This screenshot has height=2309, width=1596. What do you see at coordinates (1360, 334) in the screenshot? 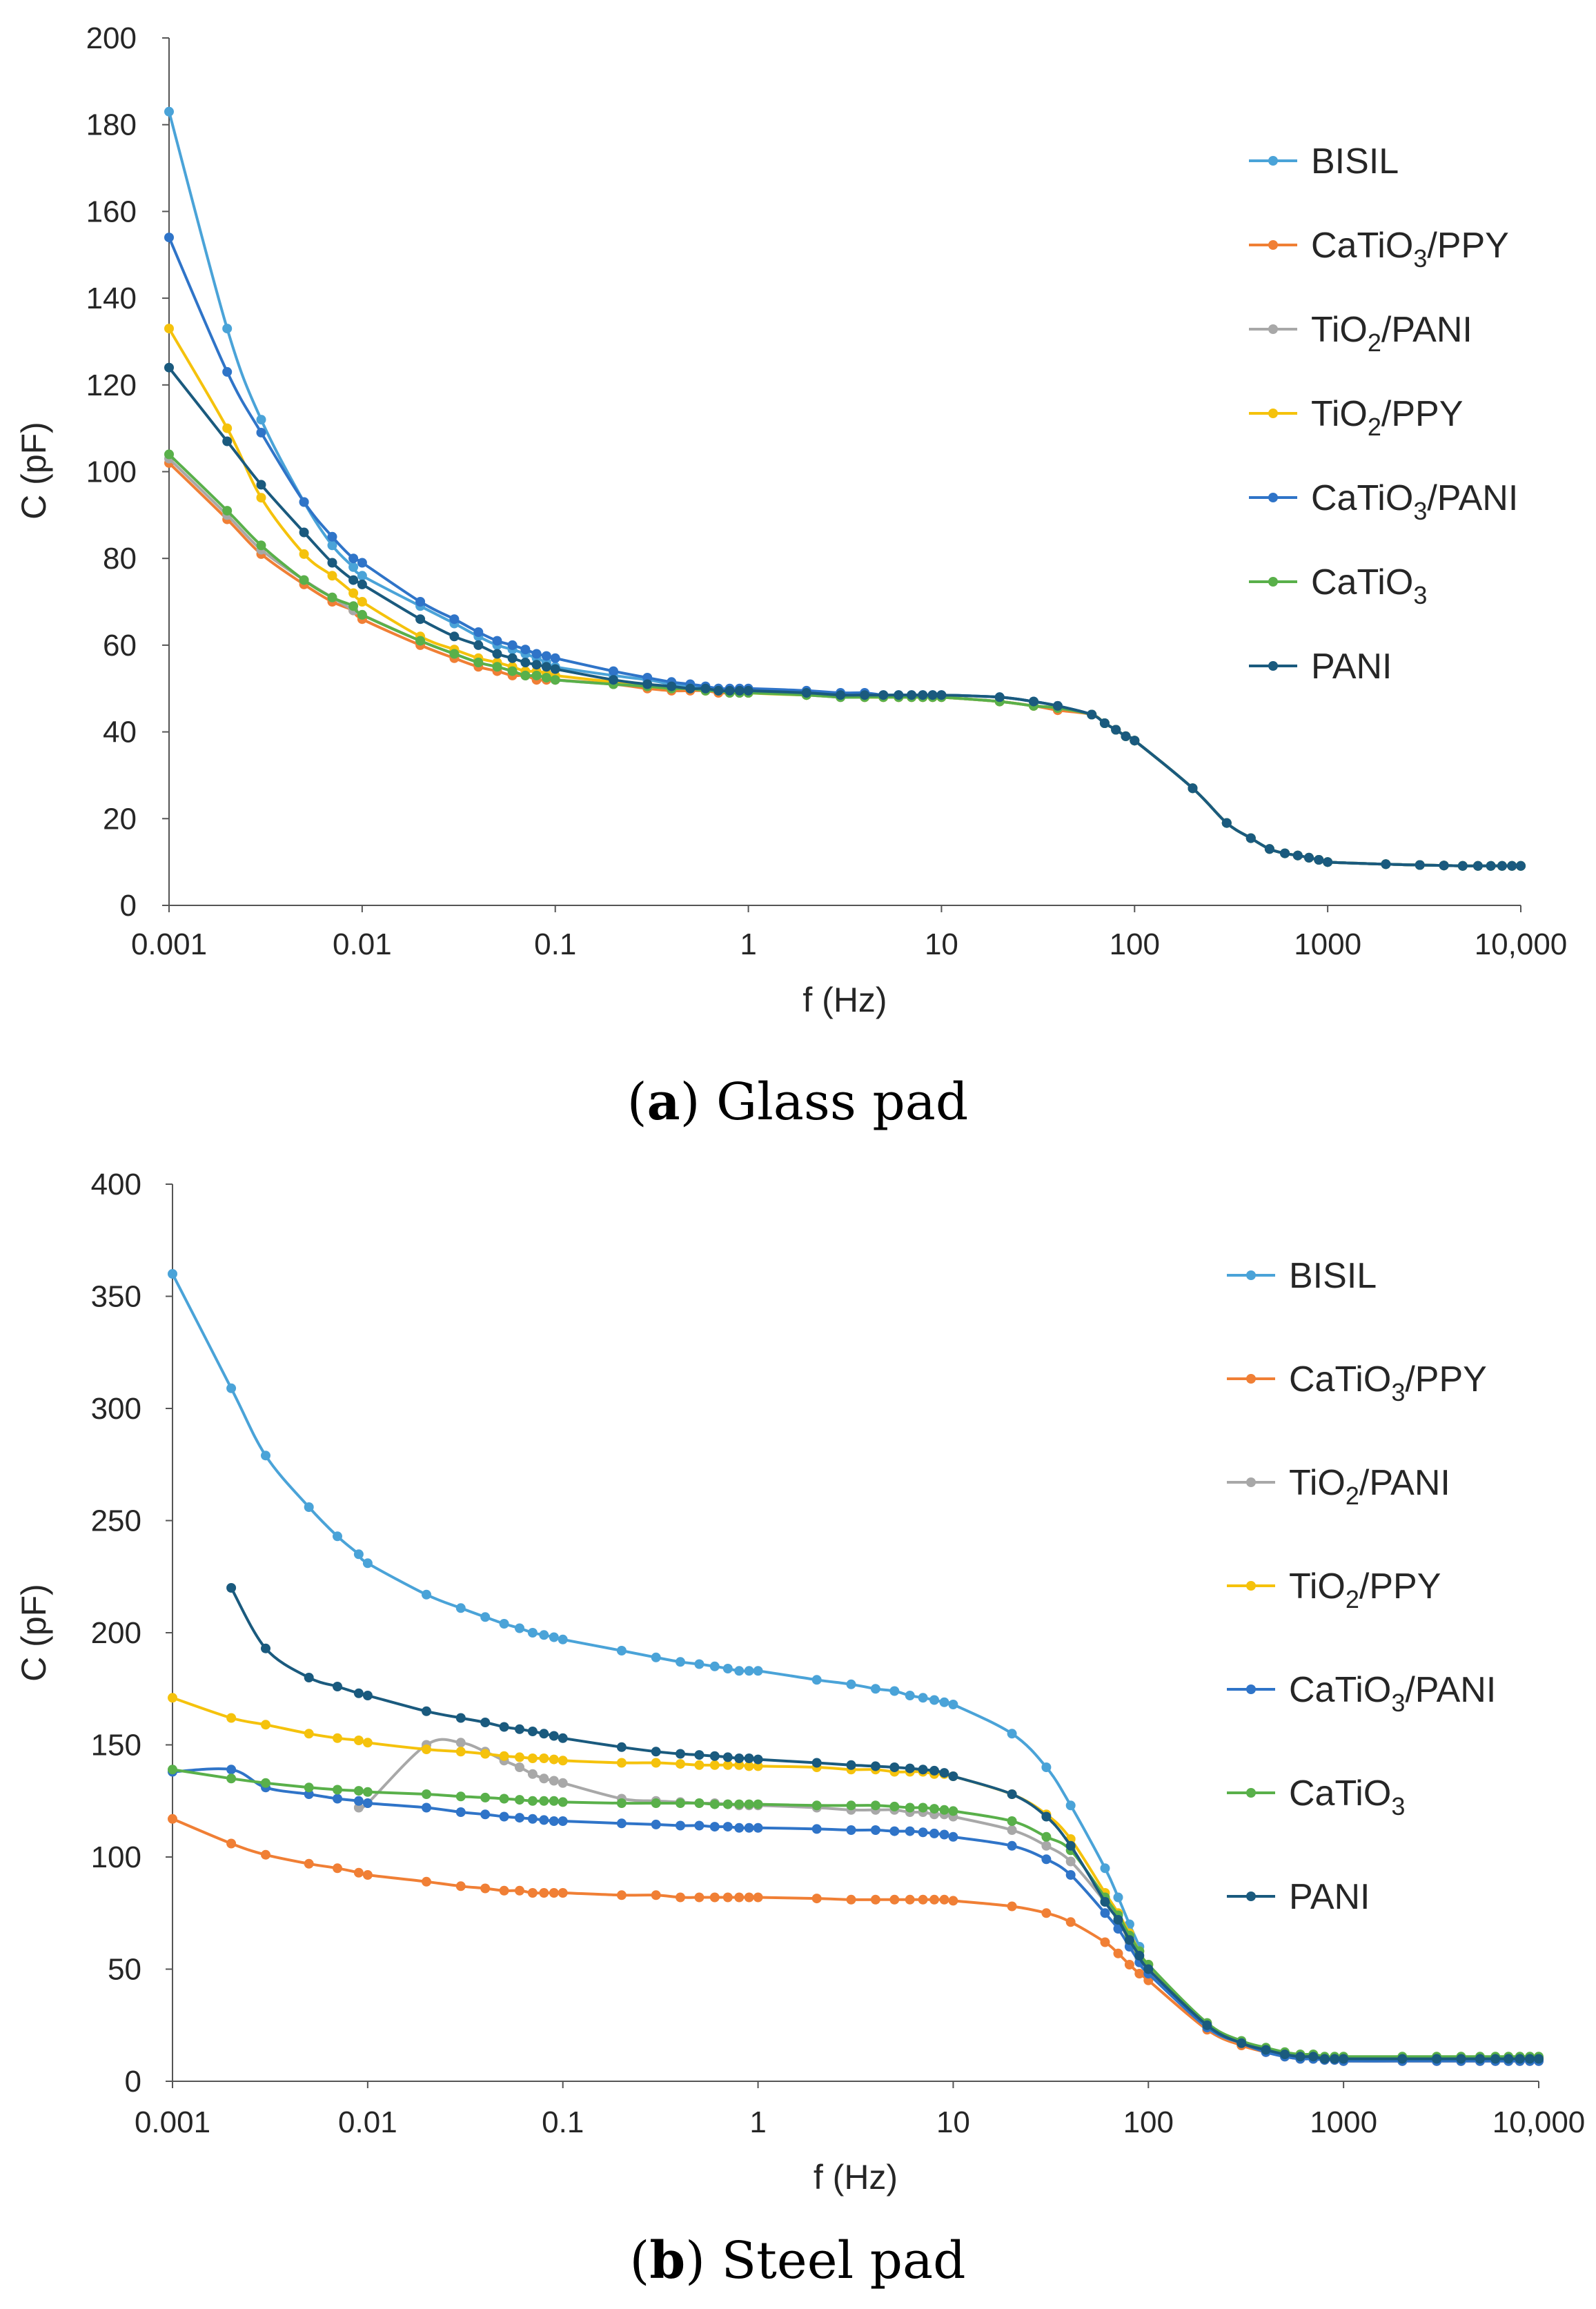
I see `legend-item-tio2-pani: TiO2/PANI` at bounding box center [1360, 334].